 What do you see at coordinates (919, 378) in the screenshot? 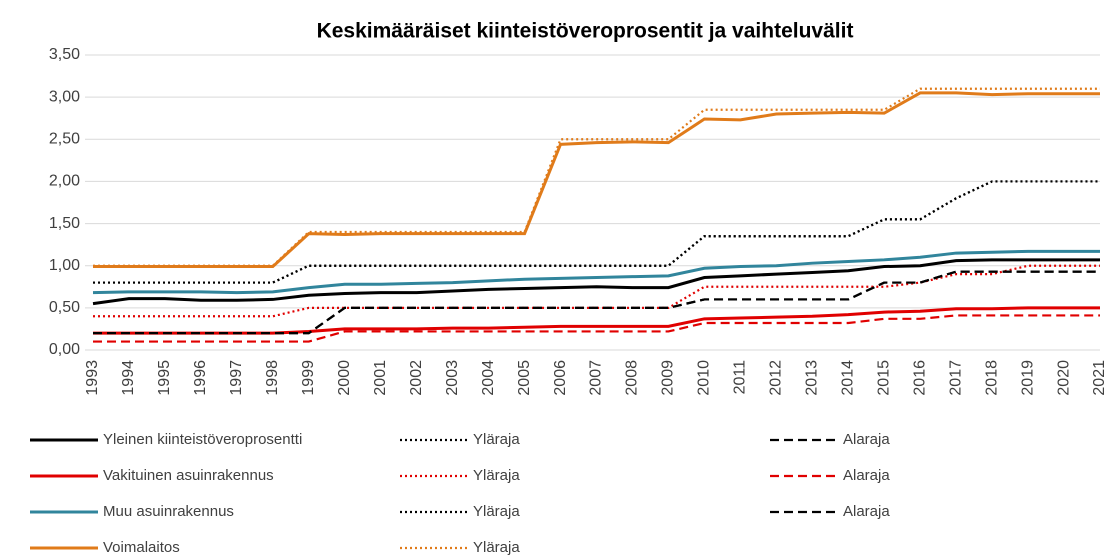
I see `x-tick-label: 2016` at bounding box center [919, 378].